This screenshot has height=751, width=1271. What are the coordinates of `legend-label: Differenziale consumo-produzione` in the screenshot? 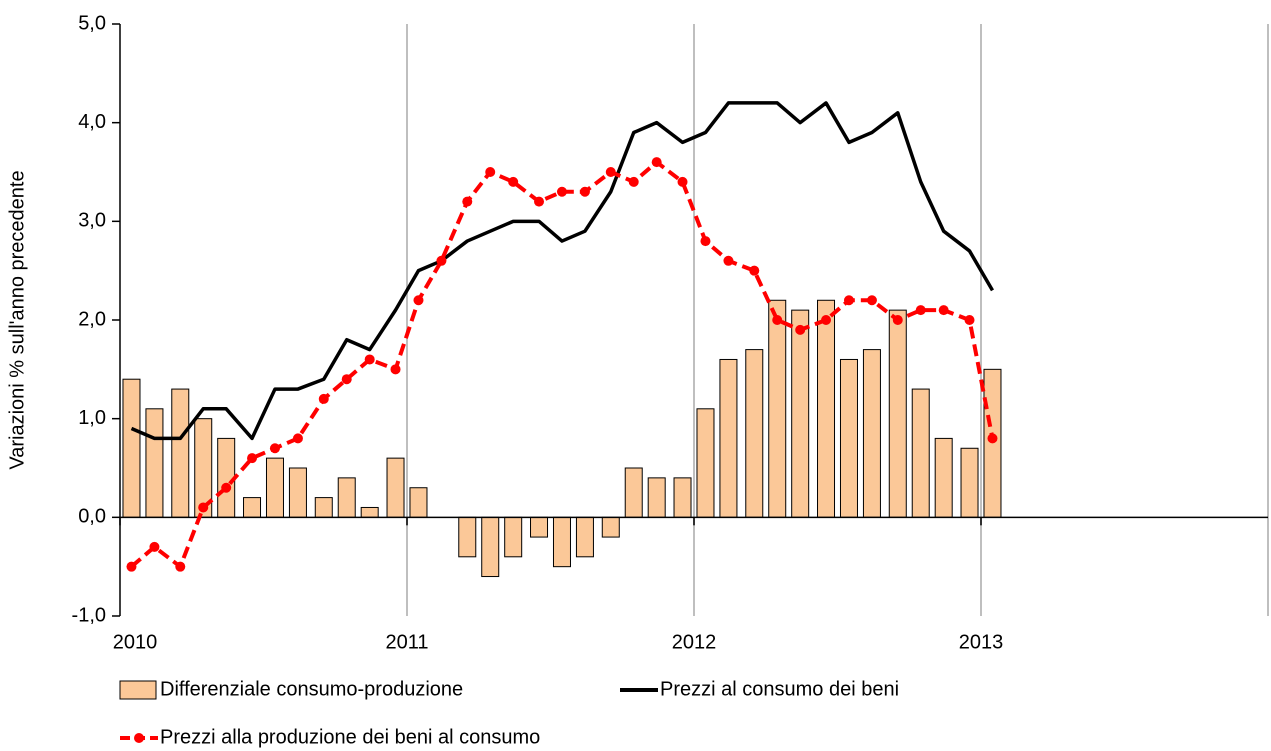 It's located at (311, 689).